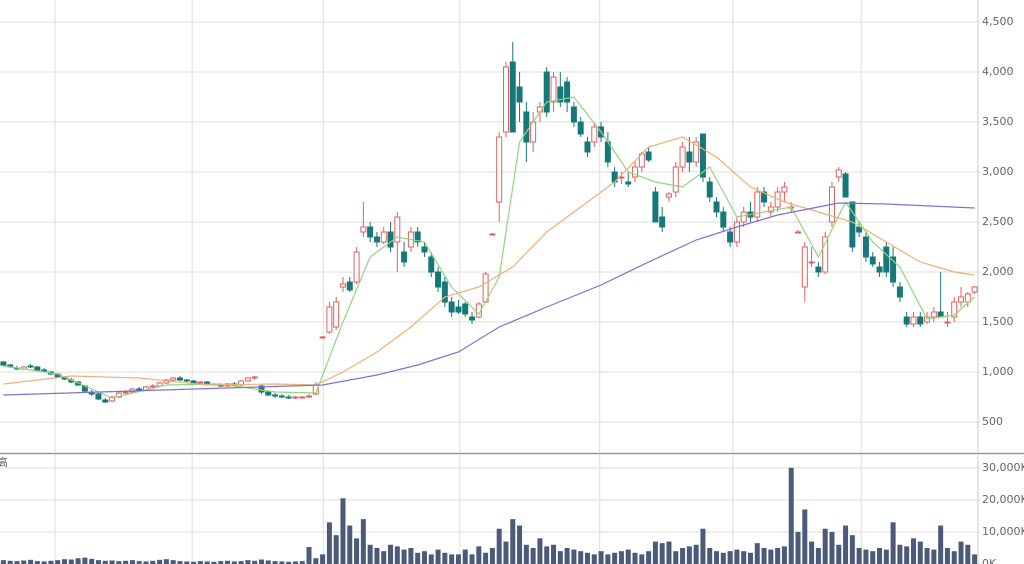 The height and width of the screenshot is (564, 1024). Describe the element at coordinates (998, 221) in the screenshot. I see `y-tick-label: 2,500` at that location.